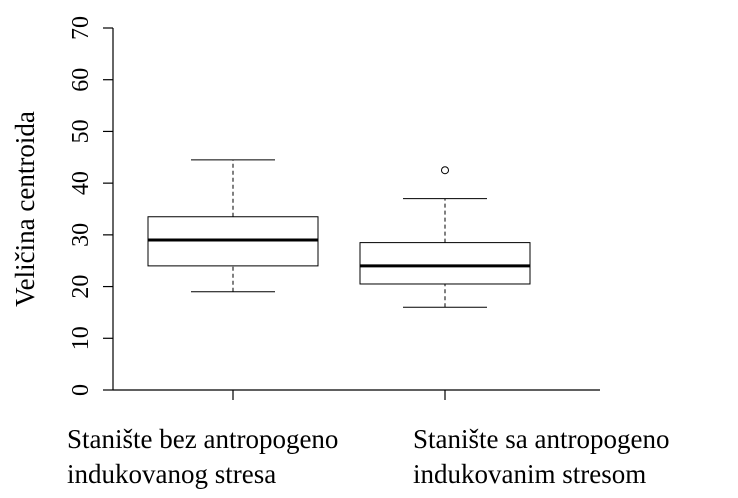  Describe the element at coordinates (81, 390) in the screenshot. I see `y-tick-label: 0` at that location.